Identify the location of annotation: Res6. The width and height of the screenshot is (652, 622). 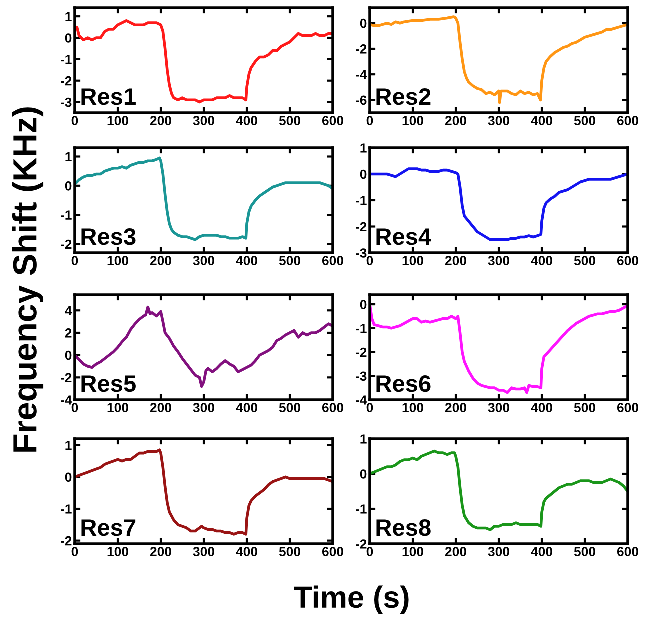
(403, 383).